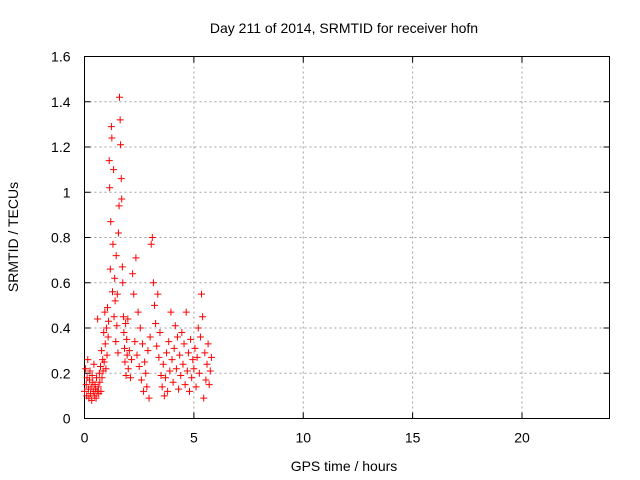  Describe the element at coordinates (344, 466) in the screenshot. I see `x-axis-label: GPS time / hours` at that location.